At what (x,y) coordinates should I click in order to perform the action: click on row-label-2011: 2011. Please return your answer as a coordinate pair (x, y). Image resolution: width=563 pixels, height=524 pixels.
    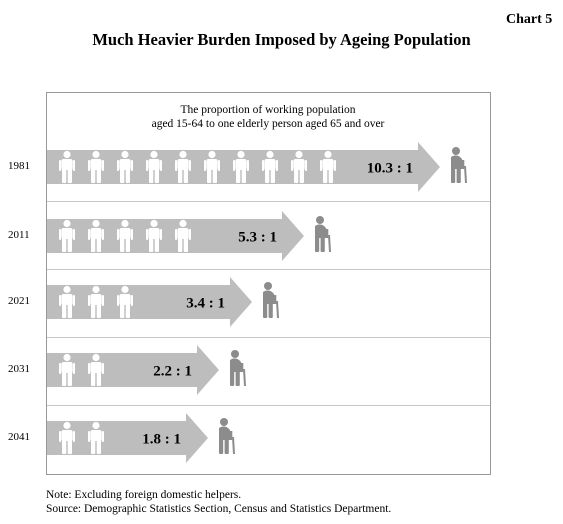
    Looking at the image, I should click on (19, 235).